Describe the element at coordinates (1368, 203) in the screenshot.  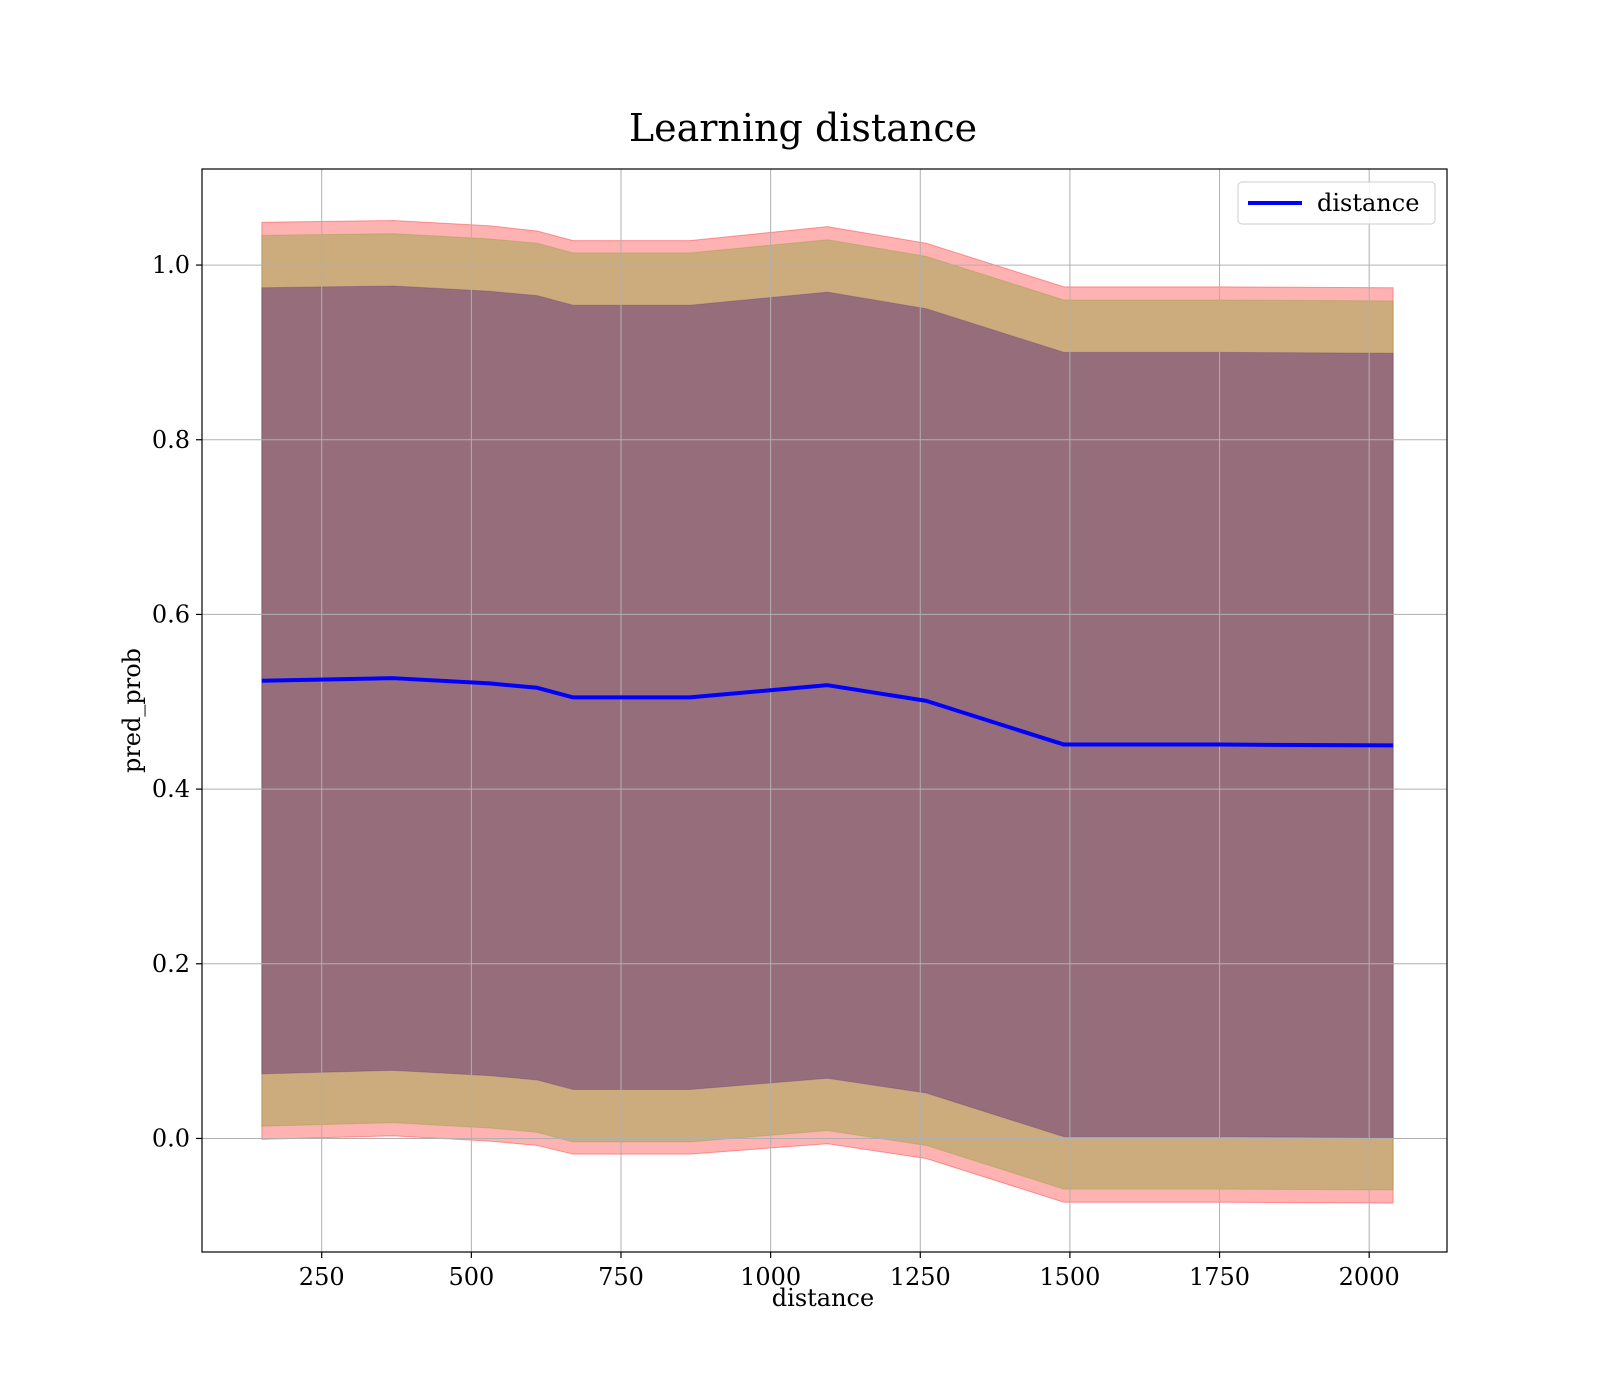
I see `legend-label-distance: distance` at that location.